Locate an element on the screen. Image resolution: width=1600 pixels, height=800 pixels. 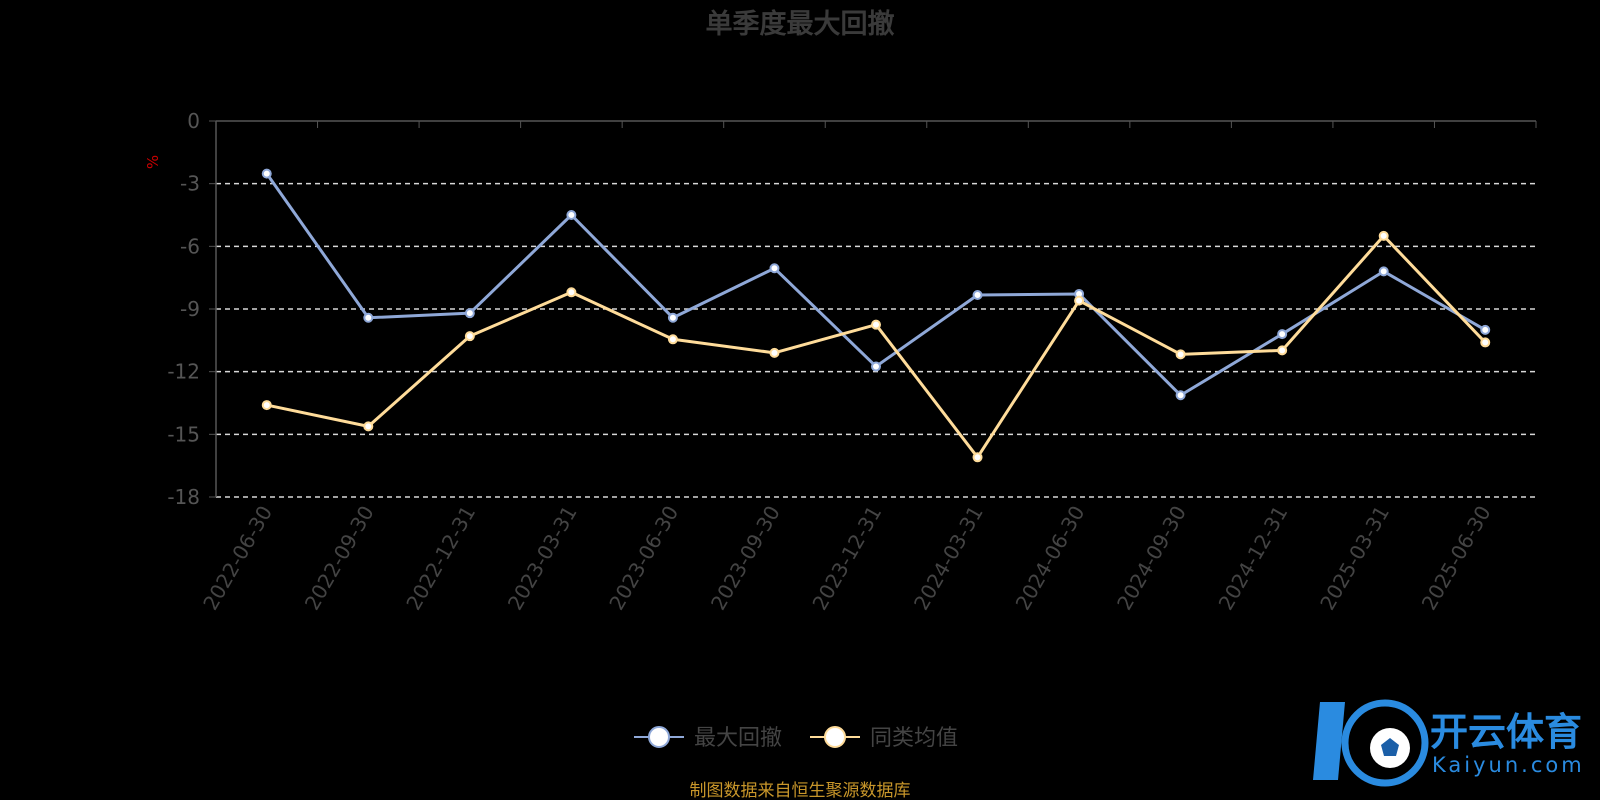
x-tick-label: 2024-06-30 is located at coordinates (1050, 558).